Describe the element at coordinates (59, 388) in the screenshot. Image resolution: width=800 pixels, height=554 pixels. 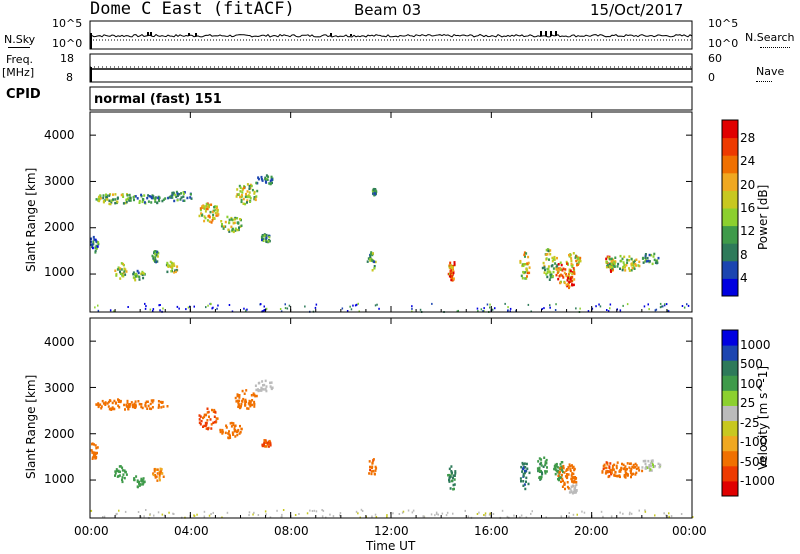
I see `velocity-ytick: 3000` at that location.